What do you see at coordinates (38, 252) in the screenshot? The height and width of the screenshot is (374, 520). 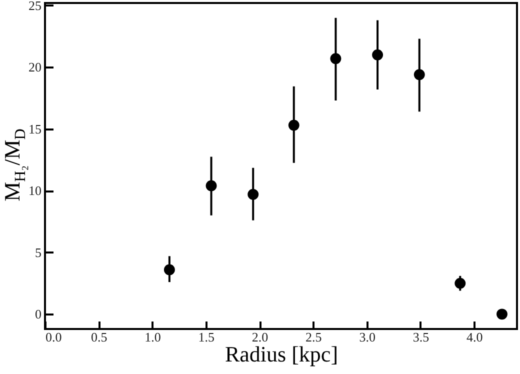 I see `y-tick-label: 5` at bounding box center [38, 252].